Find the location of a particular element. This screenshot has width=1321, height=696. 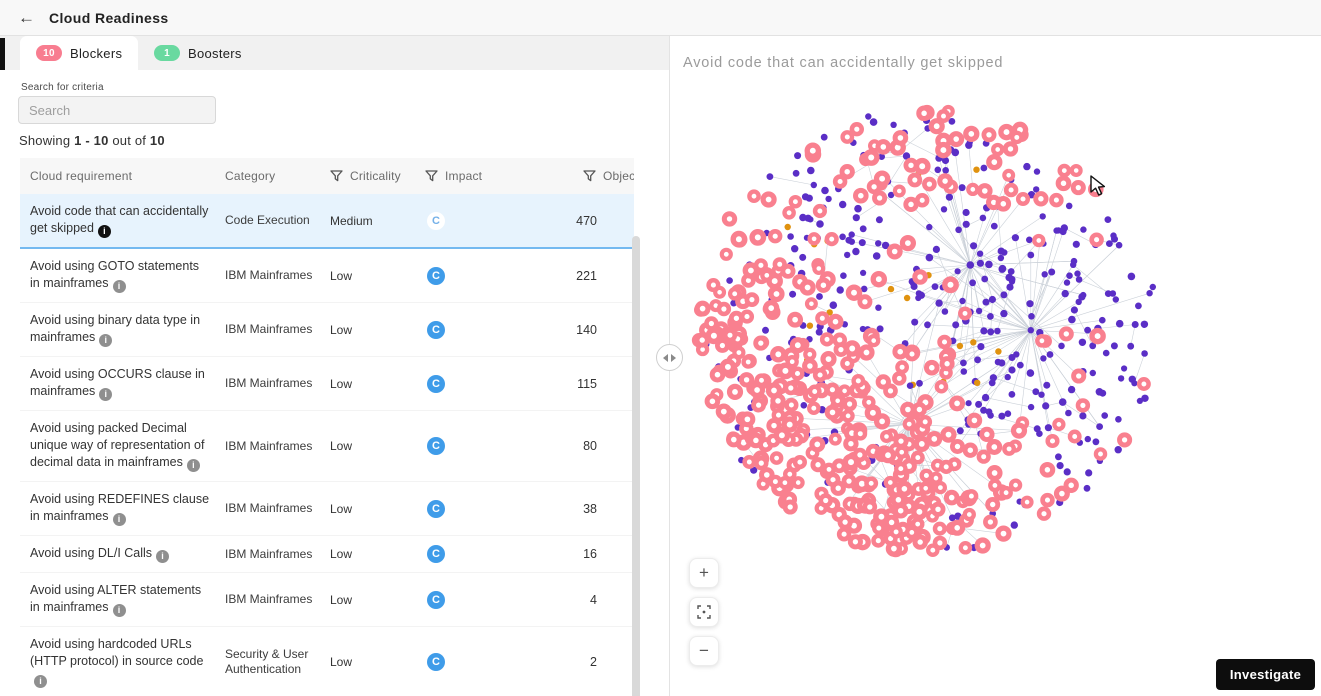

category-cell: Security & User Authentication is located at coordinates (267, 661).